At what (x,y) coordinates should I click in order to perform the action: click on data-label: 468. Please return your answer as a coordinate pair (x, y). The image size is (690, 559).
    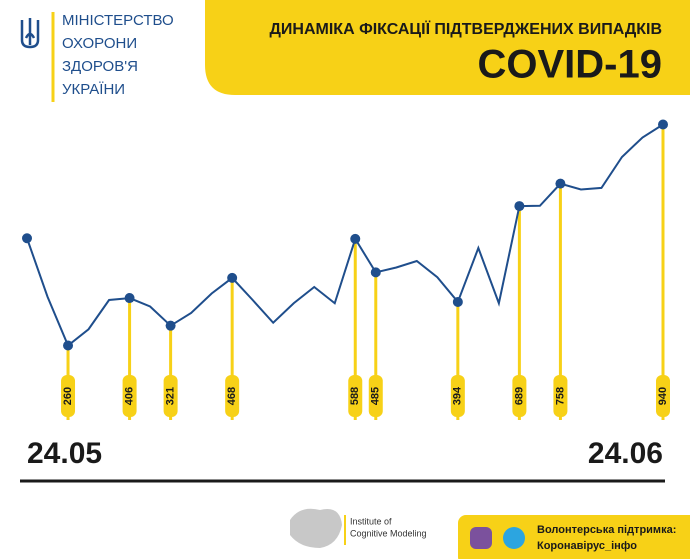
    Looking at the image, I should click on (232, 396).